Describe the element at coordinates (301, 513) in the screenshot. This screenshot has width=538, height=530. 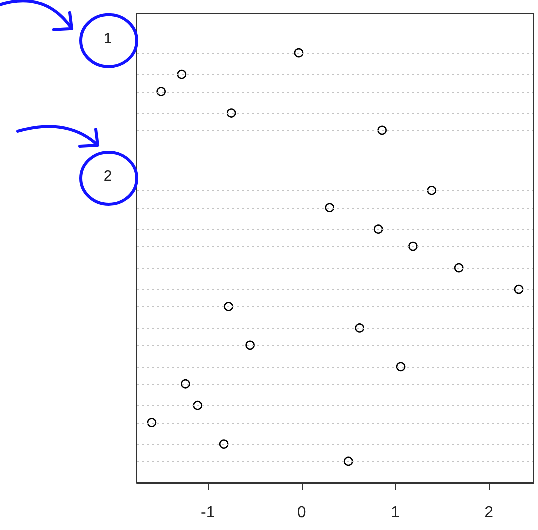
I see `x-tick-label: 0` at that location.